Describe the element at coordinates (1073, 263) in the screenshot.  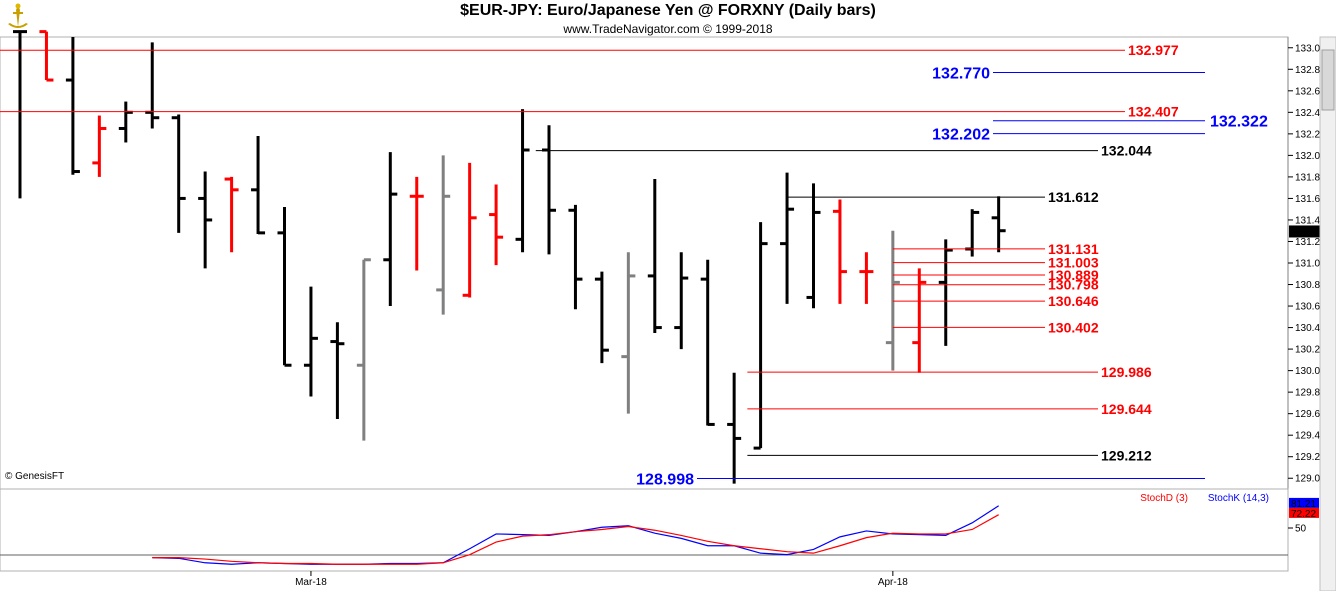
I see `level-label: 131.003` at that location.